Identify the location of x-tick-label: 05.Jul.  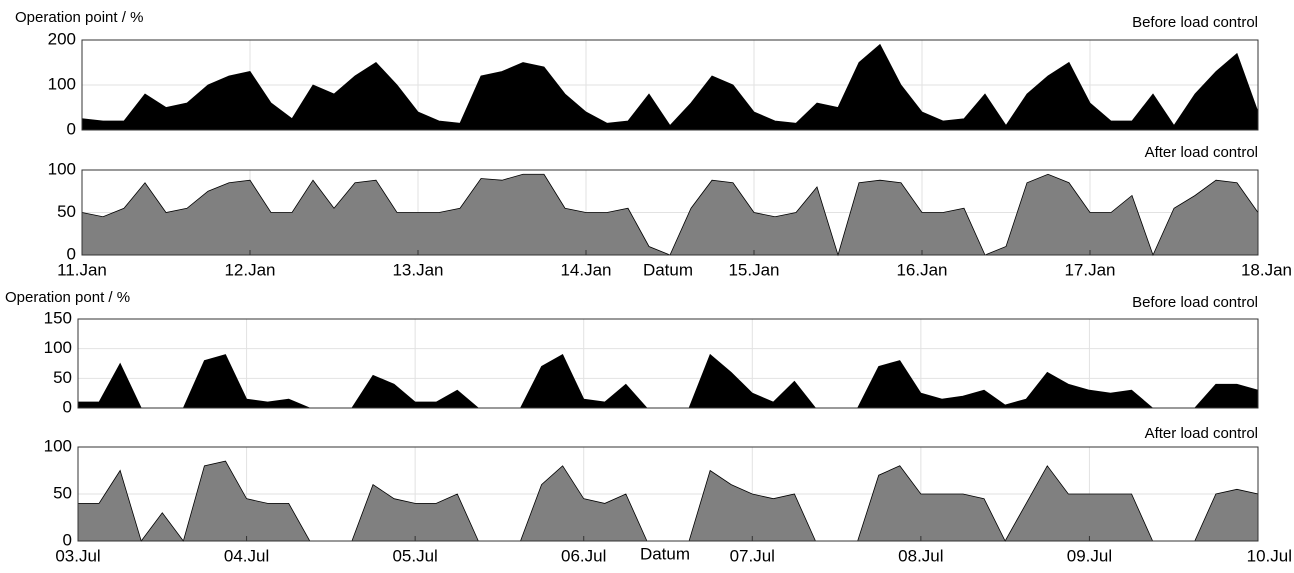
(414, 555).